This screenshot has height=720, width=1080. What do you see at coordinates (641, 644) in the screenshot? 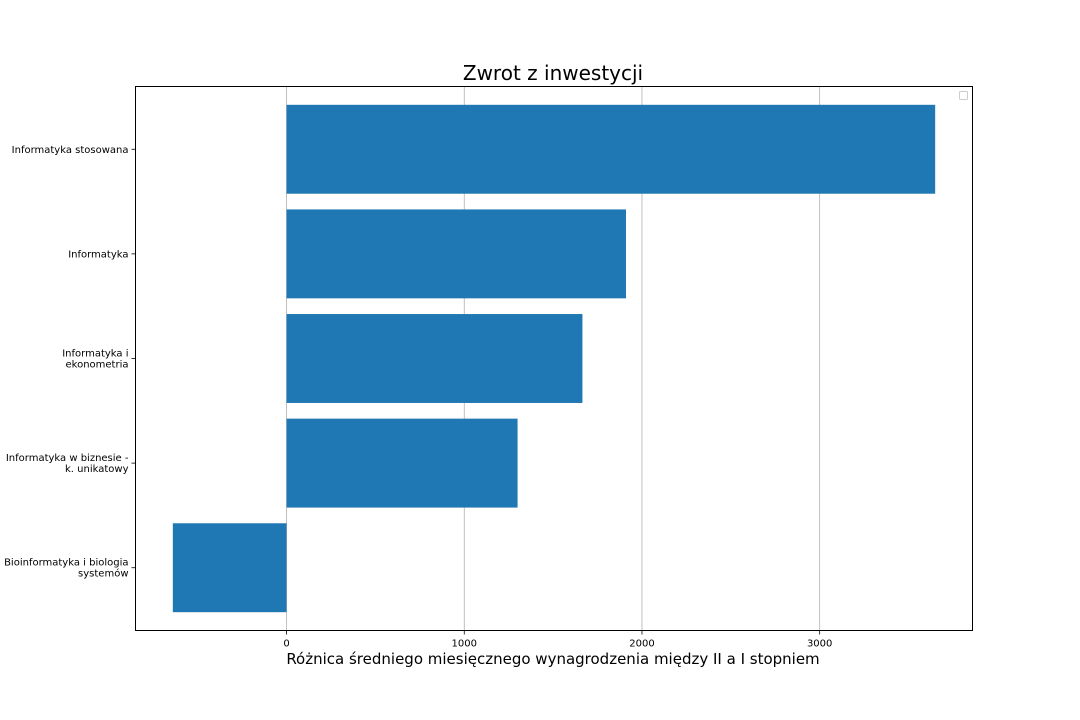
I see `x-tick-label: 2000` at bounding box center [641, 644].